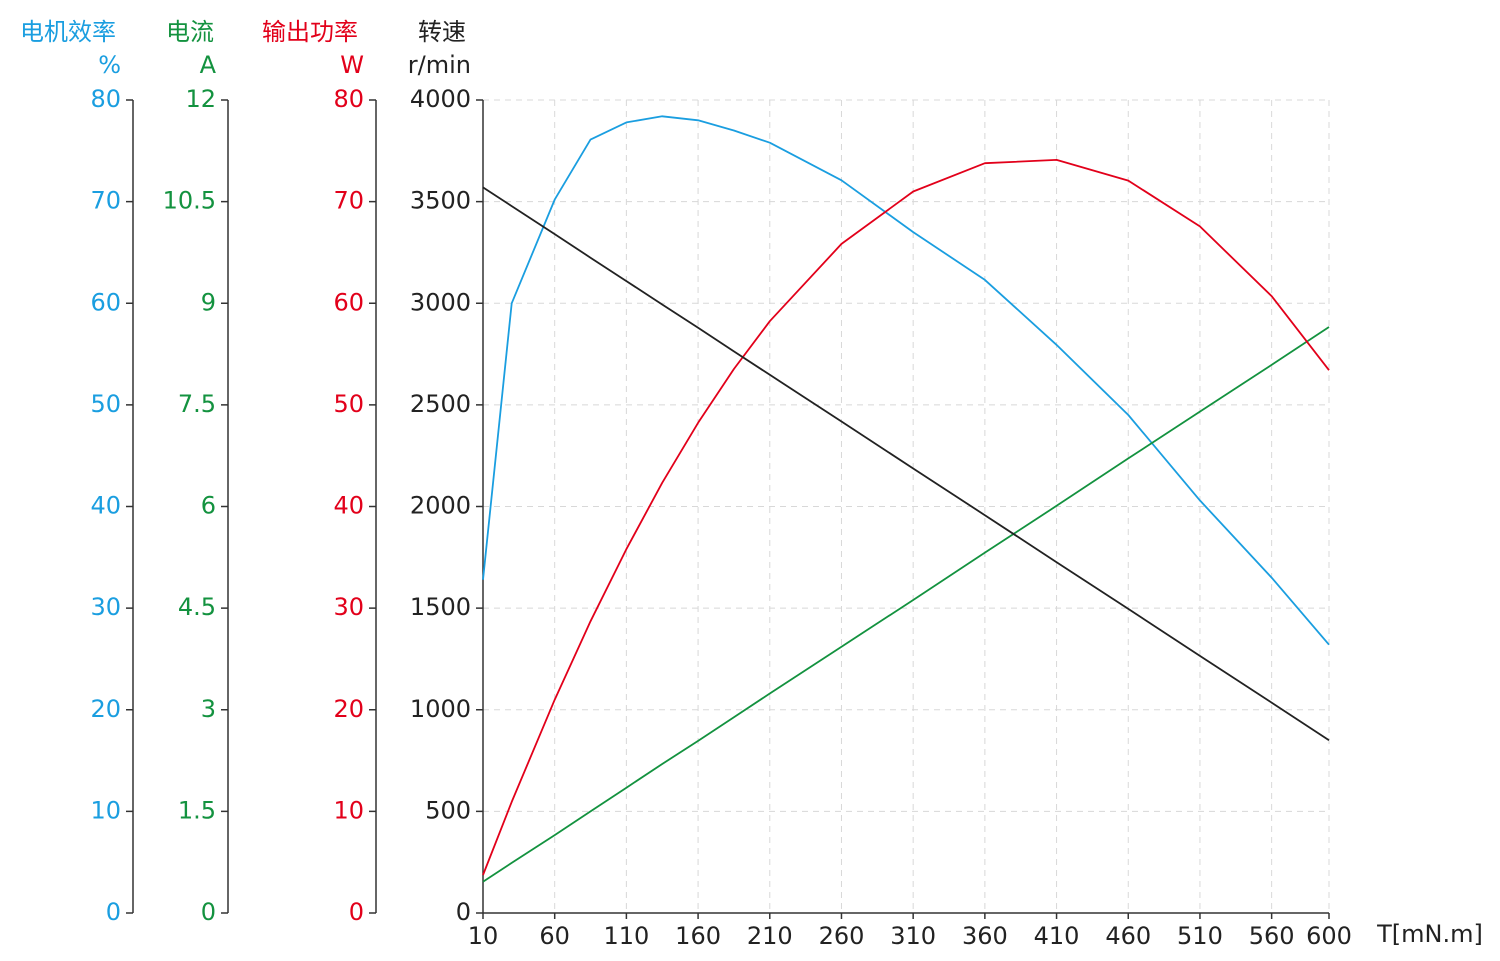  I want to click on y-tick-label: 7.5, so click(197, 404).